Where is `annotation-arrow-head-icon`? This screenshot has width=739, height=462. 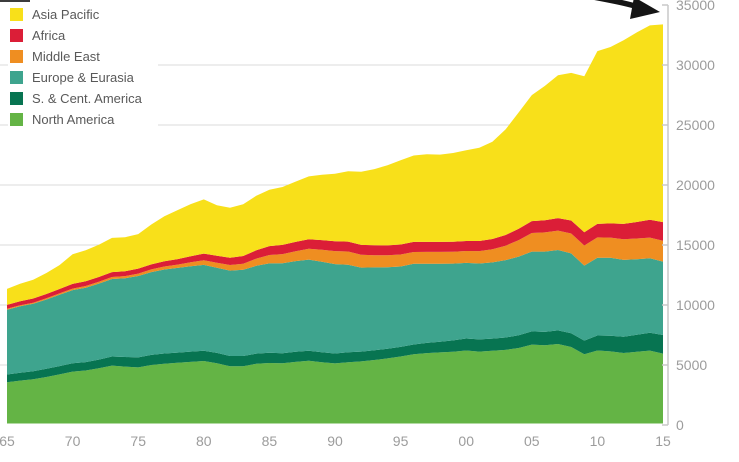 annotation-arrow-head-icon is located at coordinates (645, 9).